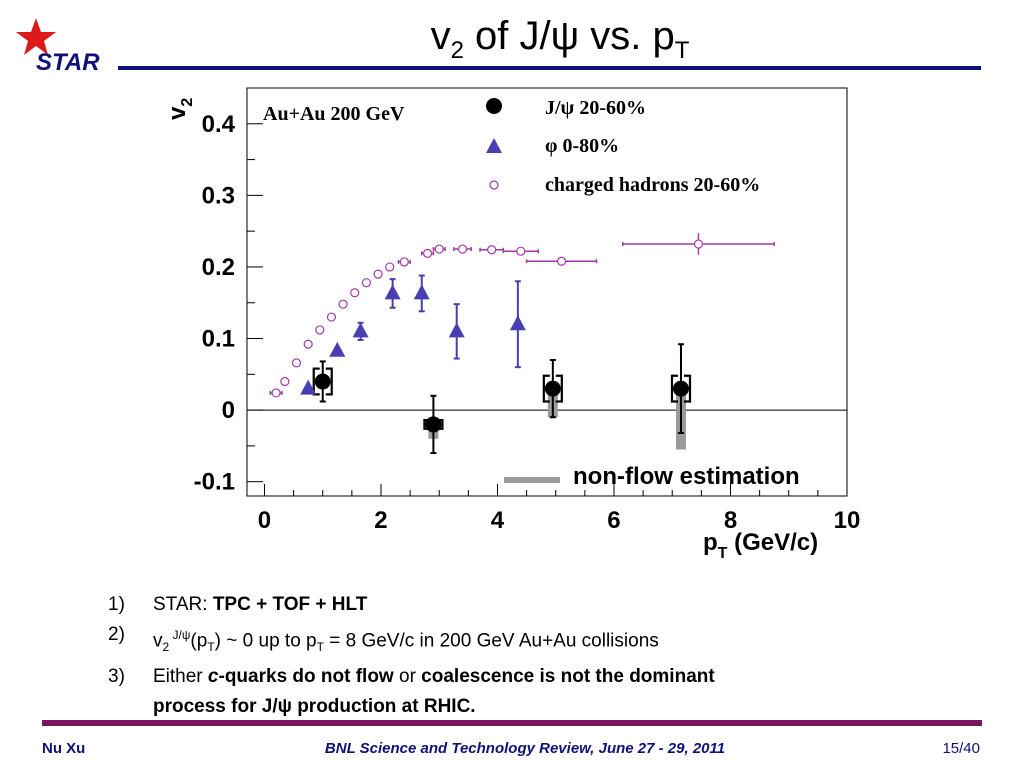 The image size is (1024, 768). Describe the element at coordinates (498, 520) in the screenshot. I see `x-tick-label: 4` at that location.